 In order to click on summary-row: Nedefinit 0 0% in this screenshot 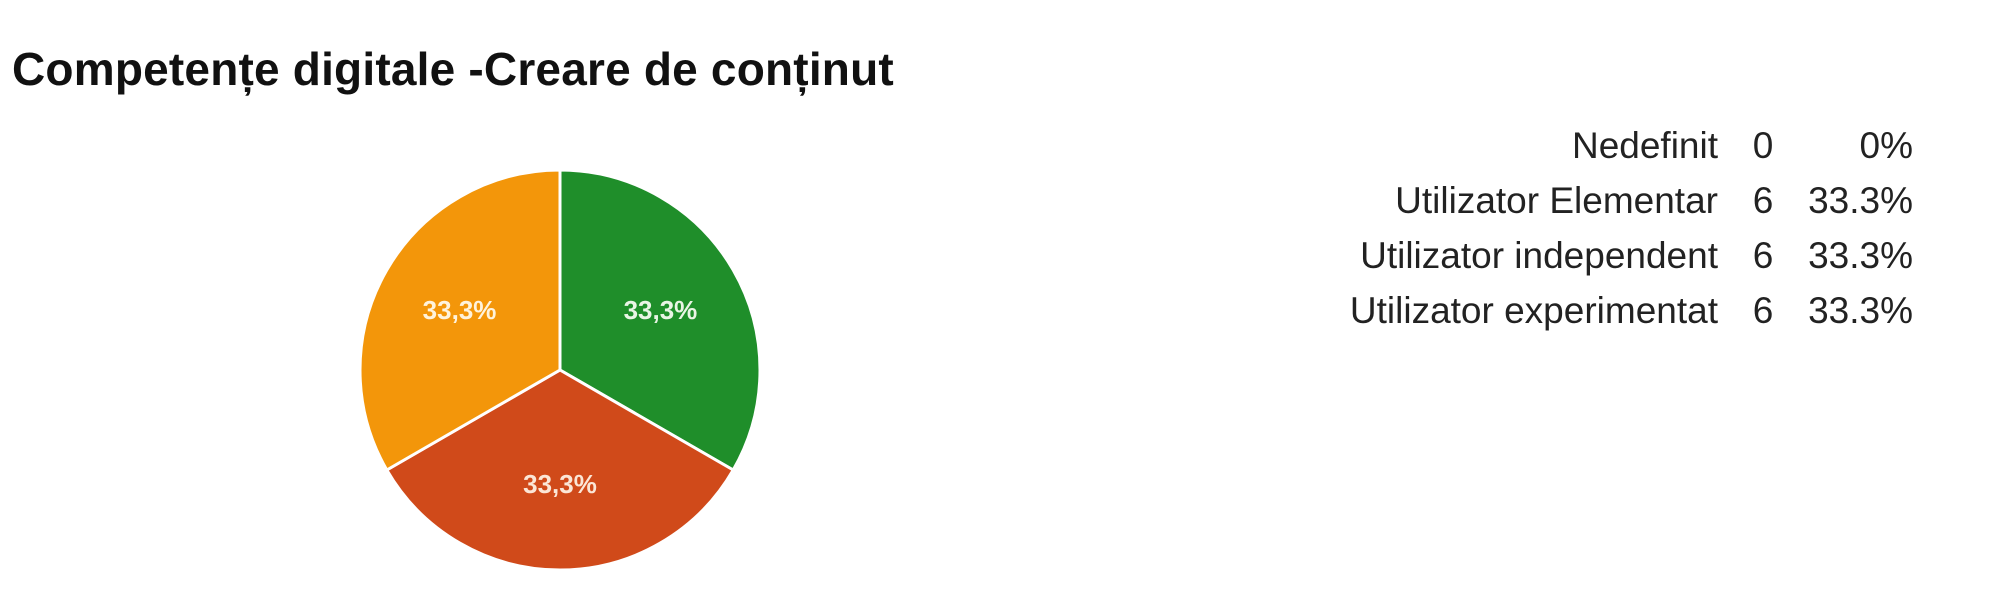, I will do `click(1591, 145)`.